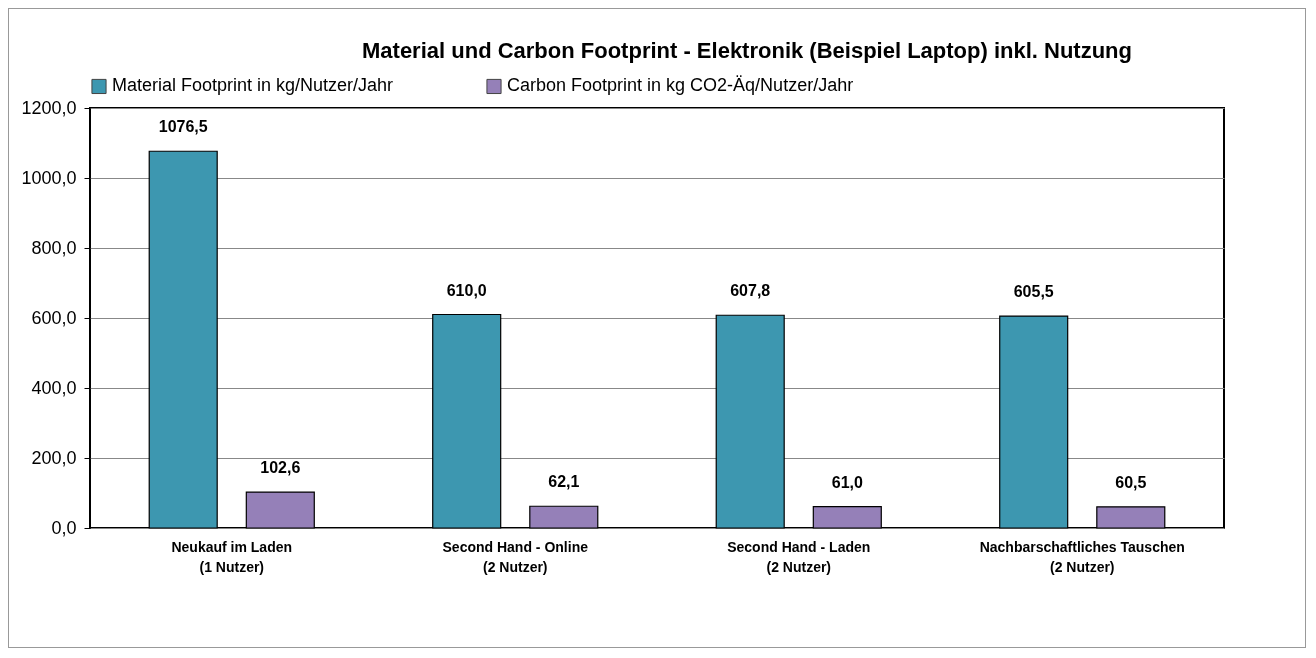 Image resolution: width=1316 pixels, height=658 pixels. What do you see at coordinates (1033, 292) in the screenshot?
I see `data-label: 605,5` at bounding box center [1033, 292].